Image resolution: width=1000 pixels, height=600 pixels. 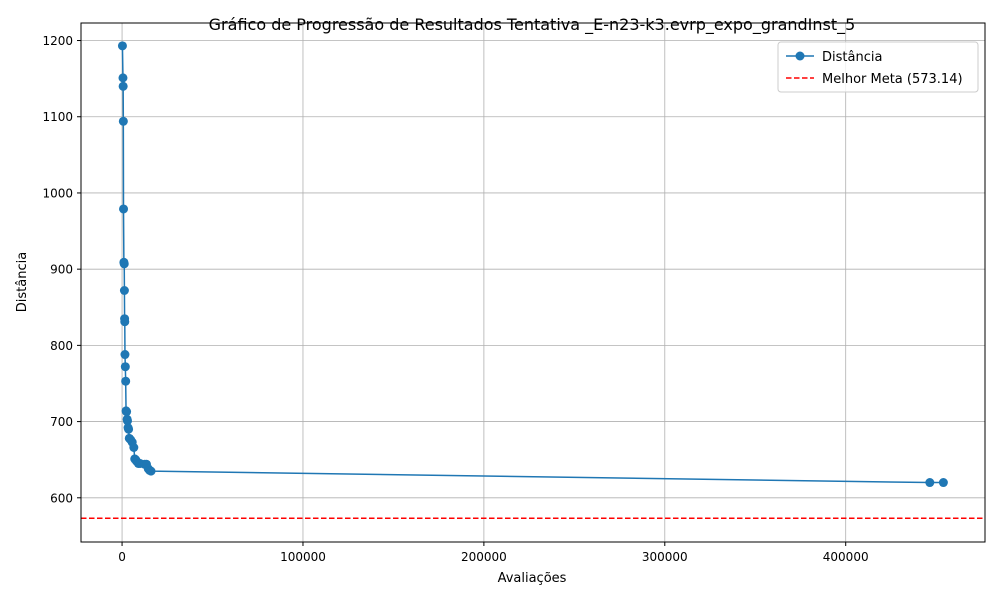 I want to click on legend-marker-distancia, so click(x=800, y=56).